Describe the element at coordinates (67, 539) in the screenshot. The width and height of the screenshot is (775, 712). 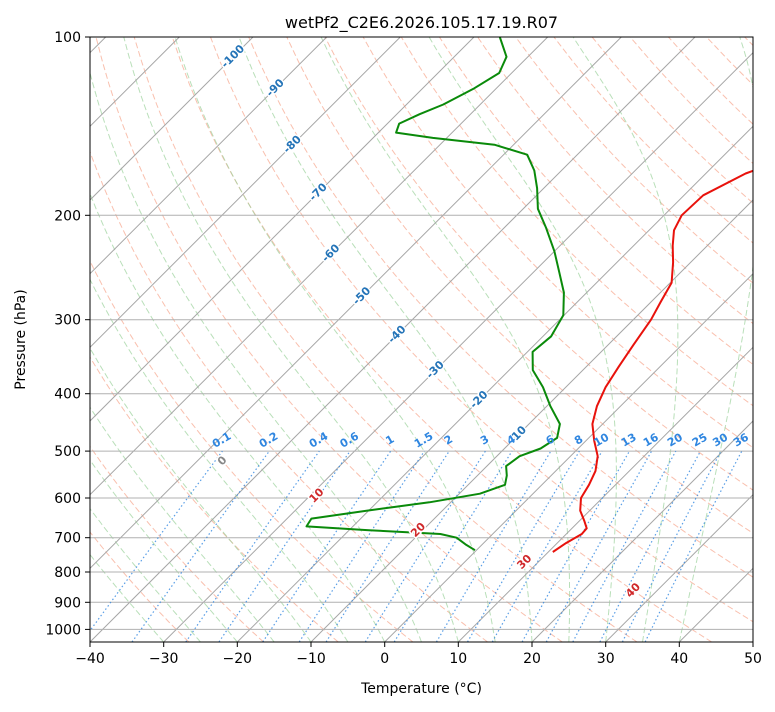
I see `y-tick-label: 700` at that location.